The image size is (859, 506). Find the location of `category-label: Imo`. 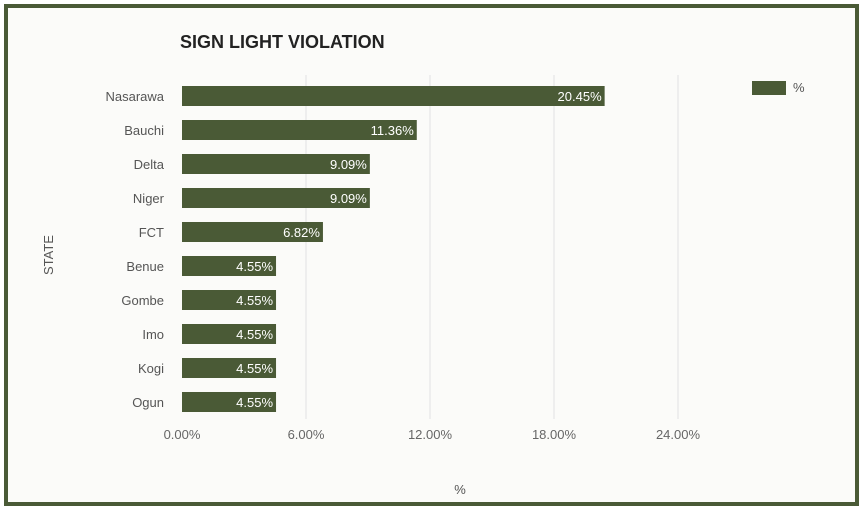

category-label: Imo is located at coordinates (153, 334).